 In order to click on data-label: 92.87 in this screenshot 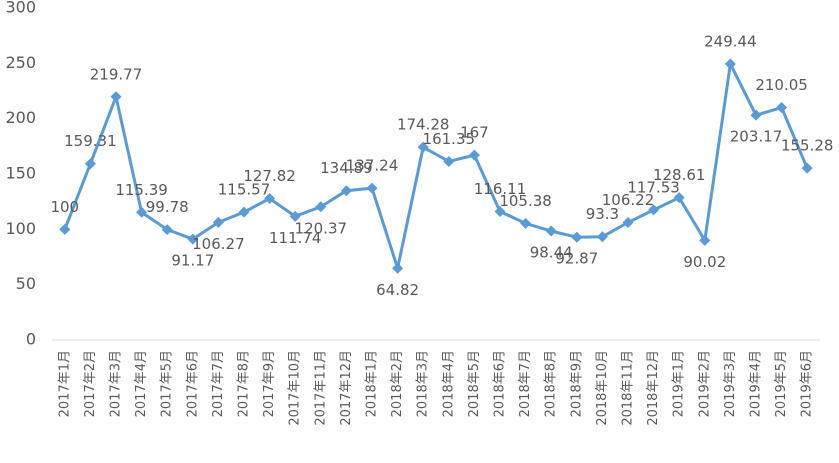, I will do `click(576, 259)`.